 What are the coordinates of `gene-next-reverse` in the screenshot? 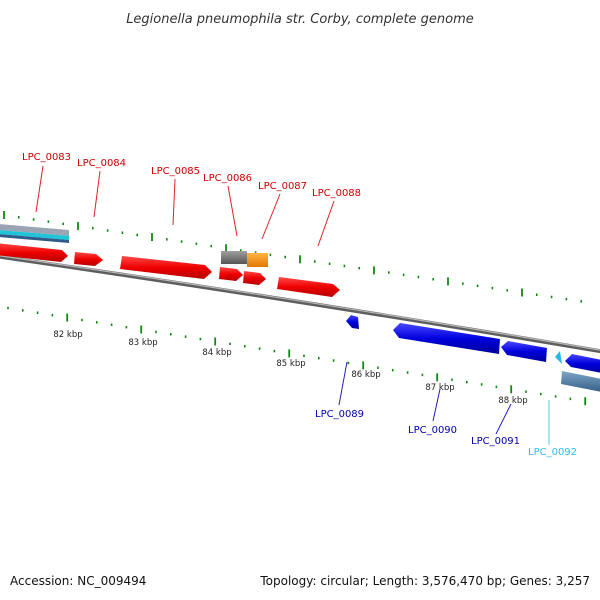 It's located at (582, 363).